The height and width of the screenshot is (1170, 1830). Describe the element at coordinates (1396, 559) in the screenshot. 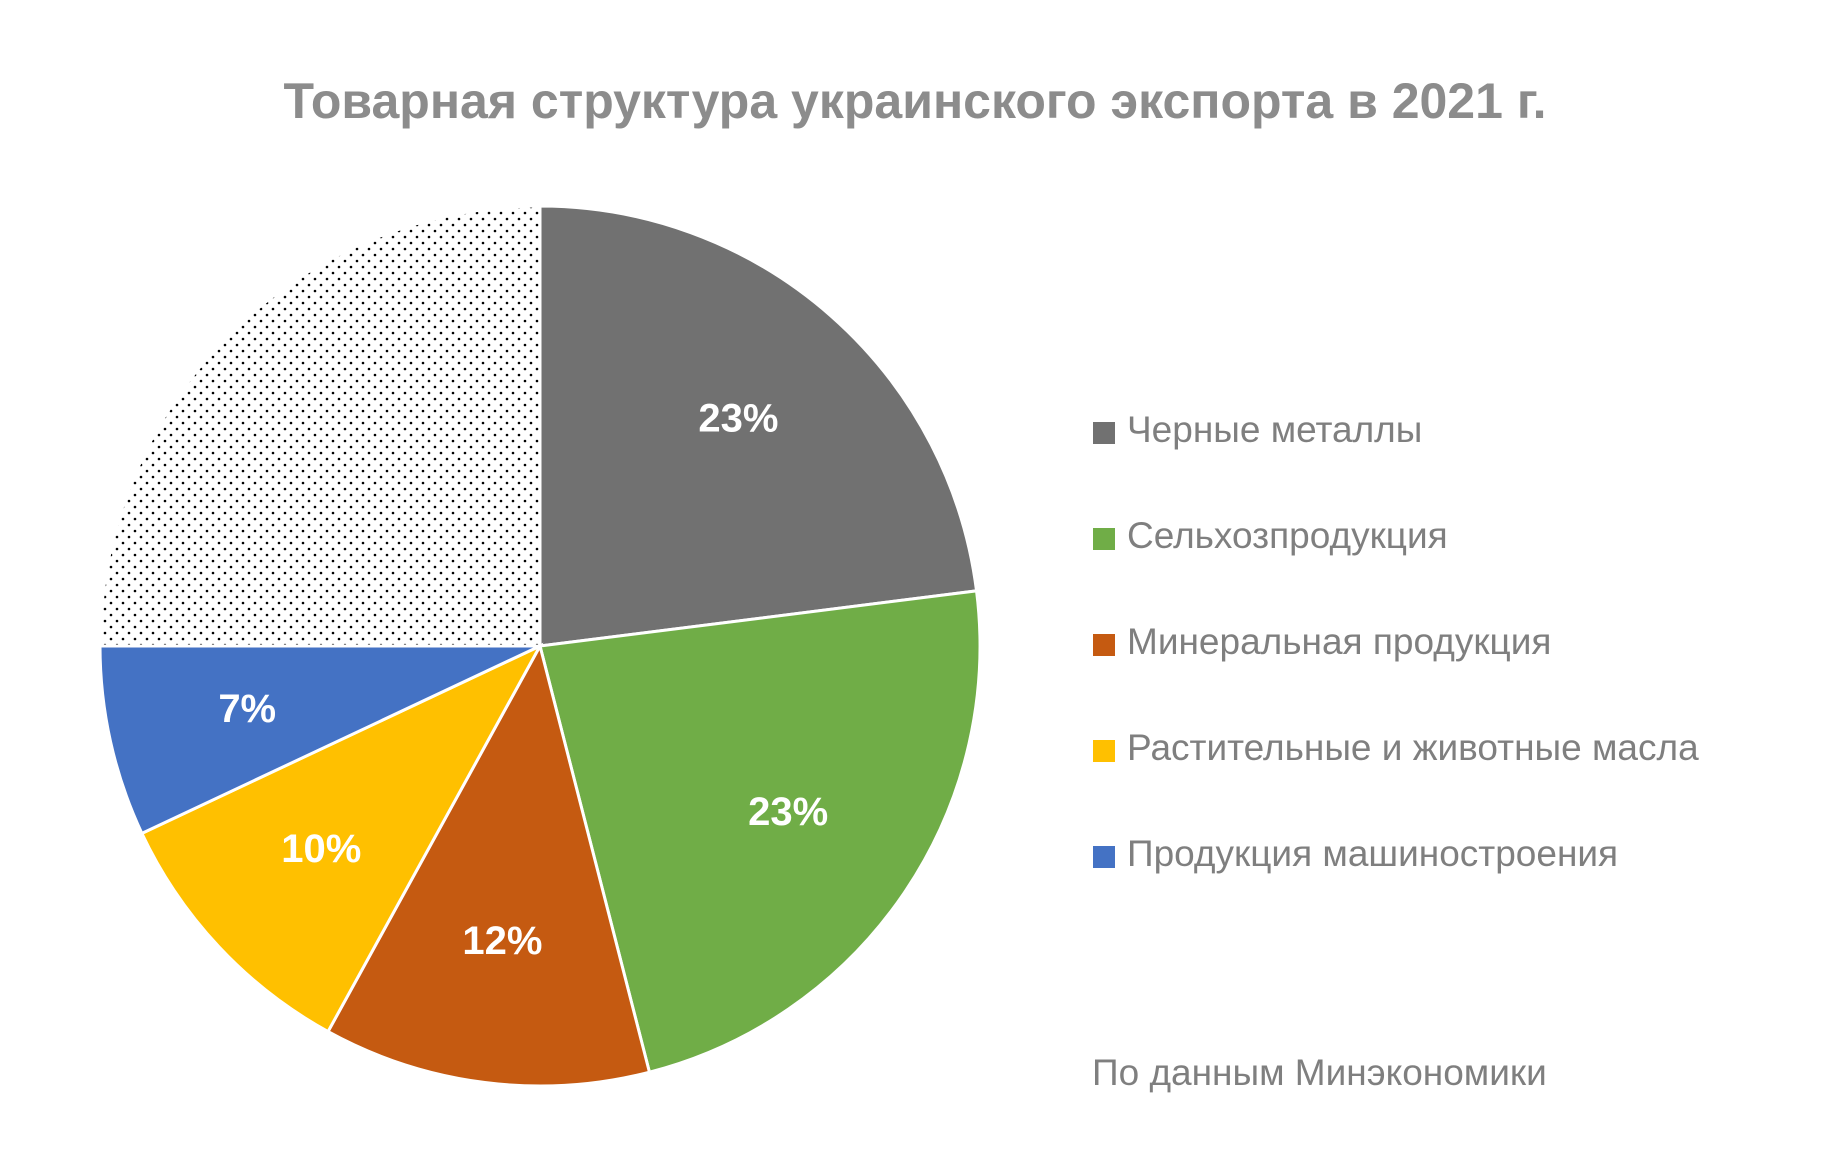

I see `legend-item: Сельхозпродукция` at that location.